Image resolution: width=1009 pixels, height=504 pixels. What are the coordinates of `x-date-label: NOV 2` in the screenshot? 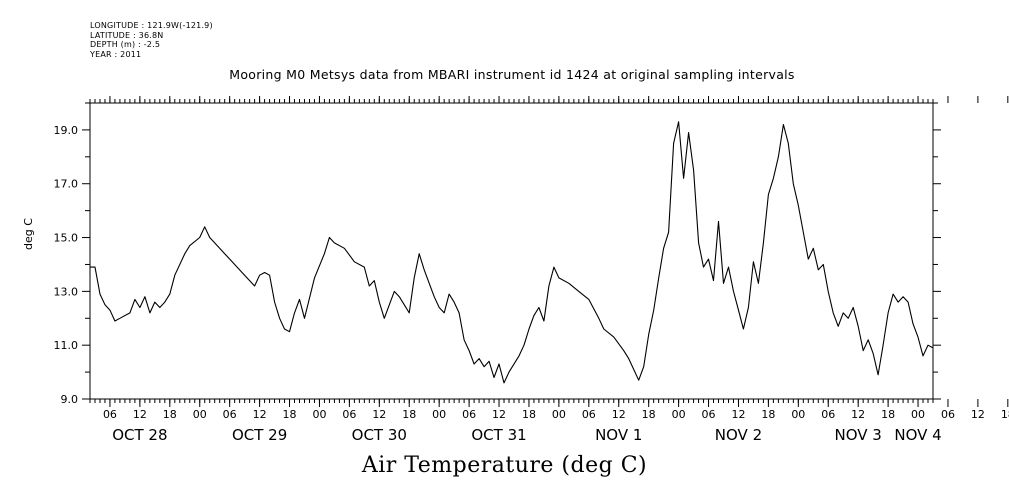 It's located at (738, 435).